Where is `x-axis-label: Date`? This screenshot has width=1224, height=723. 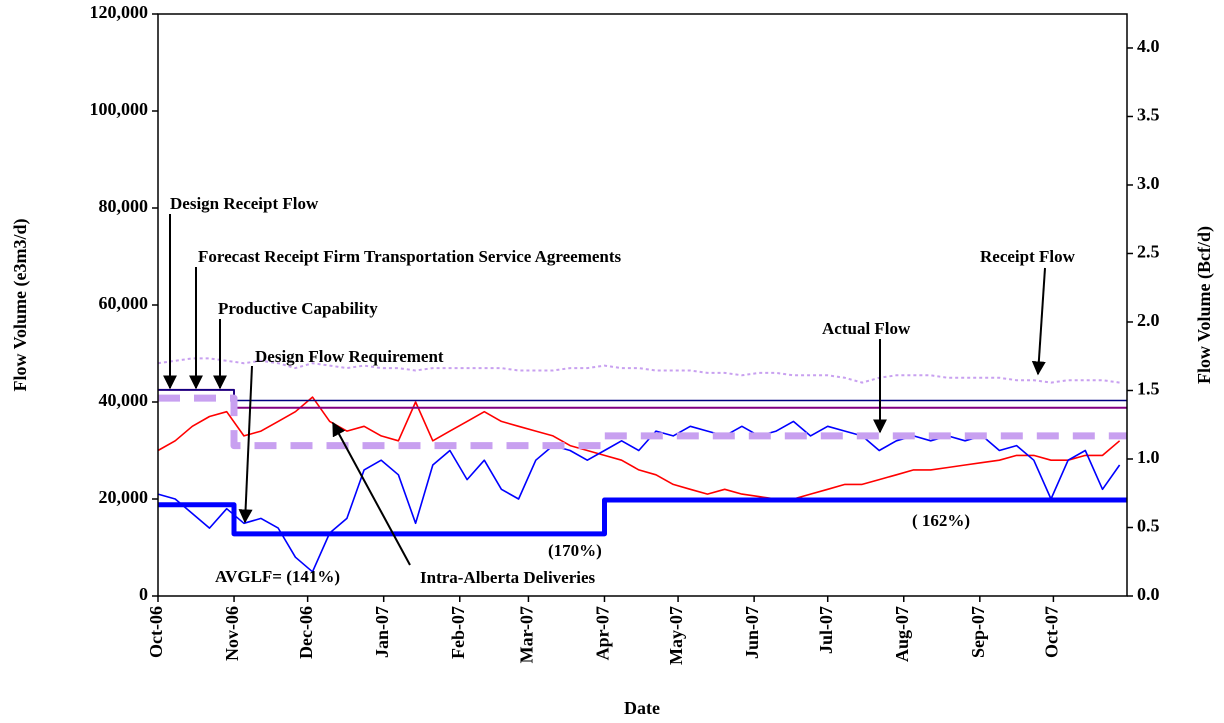
x-axis-label: Date is located at coordinates (642, 708).